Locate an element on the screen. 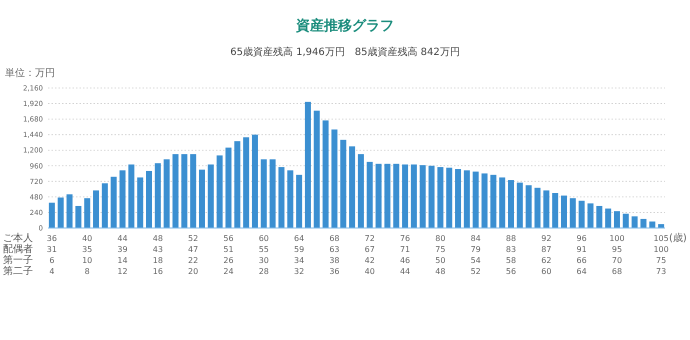 The height and width of the screenshot is (340, 690). x-tick-label: 92 87 62 60 is located at coordinates (546, 255).